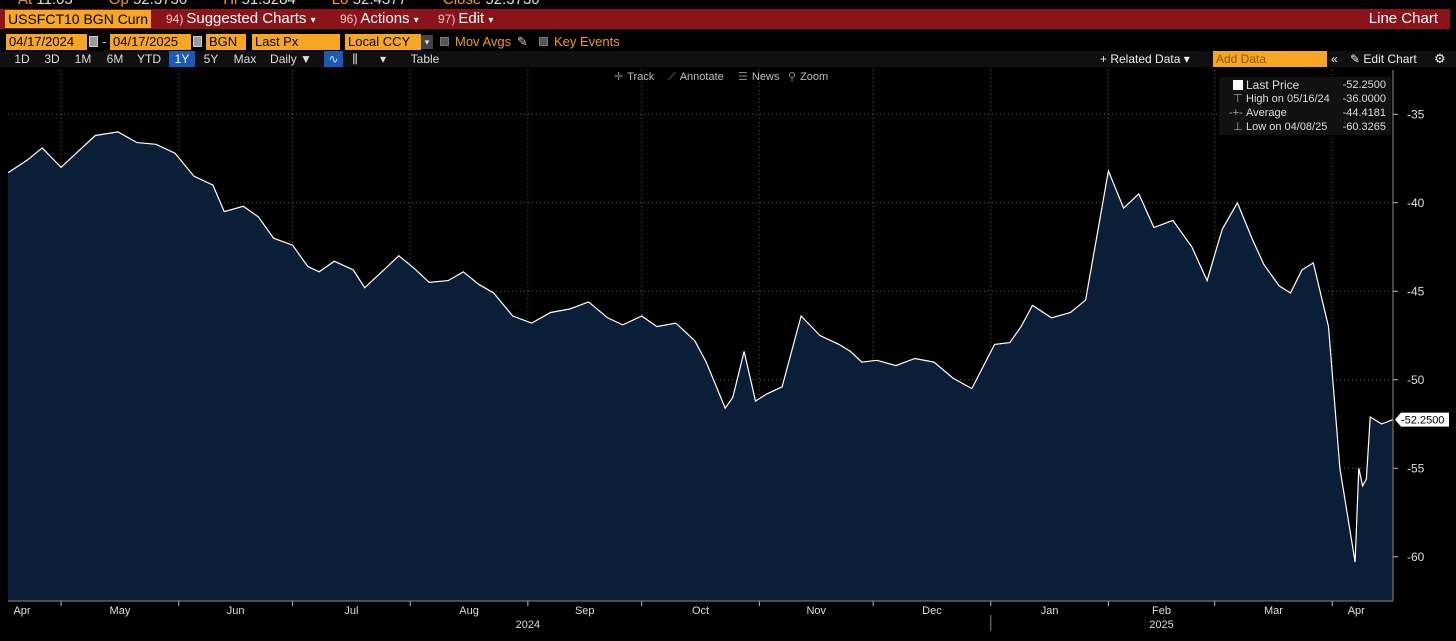 The image size is (1456, 641). Describe the element at coordinates (211, 59) in the screenshot. I see `range-button-5y: 5Y` at that location.